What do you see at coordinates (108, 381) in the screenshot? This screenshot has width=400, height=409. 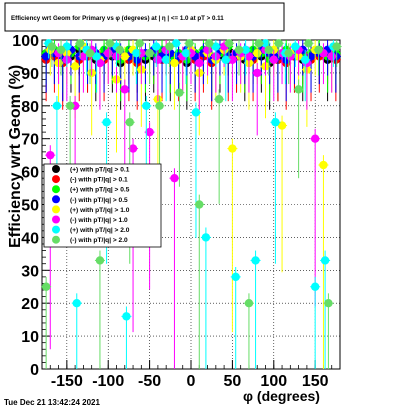 I see `x-tick-label: -100` at bounding box center [108, 381].